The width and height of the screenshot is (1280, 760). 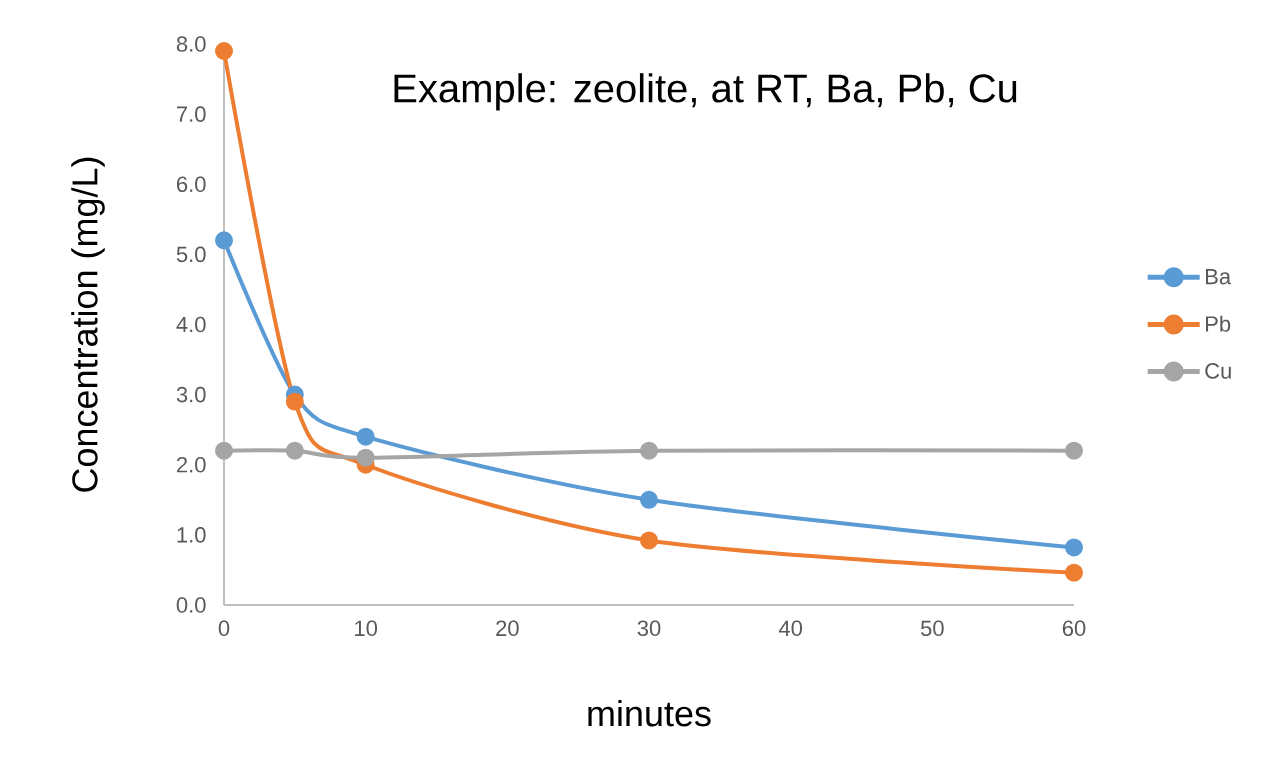 What do you see at coordinates (932, 628) in the screenshot?
I see `x-tick-label: 50` at bounding box center [932, 628].